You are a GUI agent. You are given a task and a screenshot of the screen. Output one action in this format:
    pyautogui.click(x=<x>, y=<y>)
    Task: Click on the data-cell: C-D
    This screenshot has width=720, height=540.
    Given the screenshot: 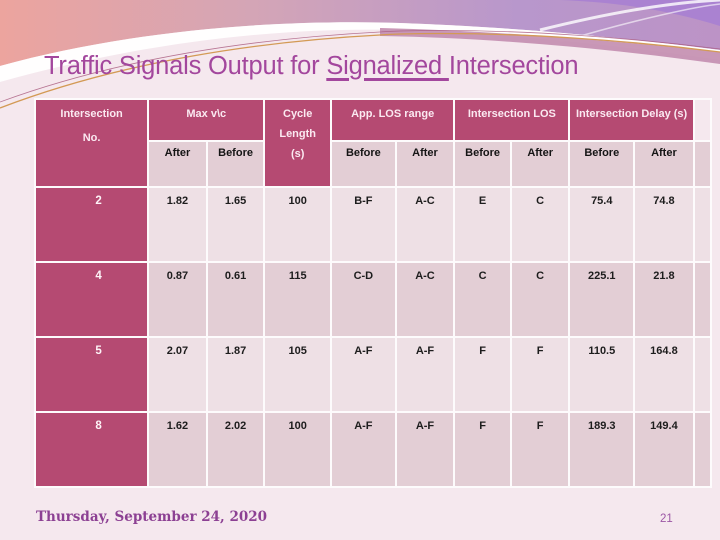 What is the action you would take?
    pyautogui.click(x=363, y=299)
    